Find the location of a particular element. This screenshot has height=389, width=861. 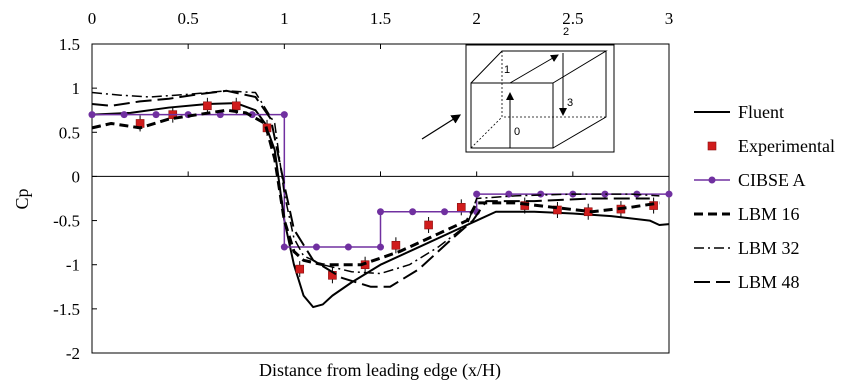

legend-label-cibse-a: CIBSE A is located at coordinates (772, 180).